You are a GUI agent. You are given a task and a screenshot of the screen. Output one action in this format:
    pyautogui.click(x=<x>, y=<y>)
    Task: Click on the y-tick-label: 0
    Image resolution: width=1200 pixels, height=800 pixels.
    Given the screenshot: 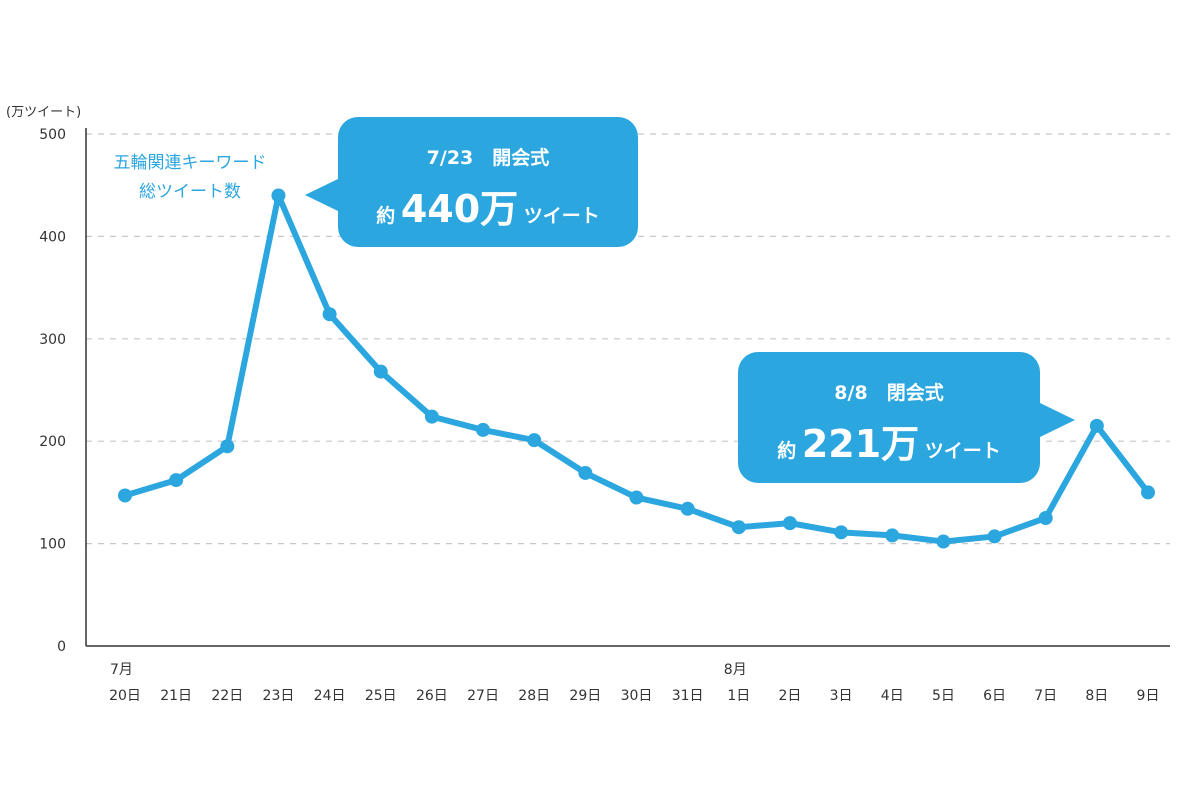 What is the action you would take?
    pyautogui.click(x=61, y=647)
    